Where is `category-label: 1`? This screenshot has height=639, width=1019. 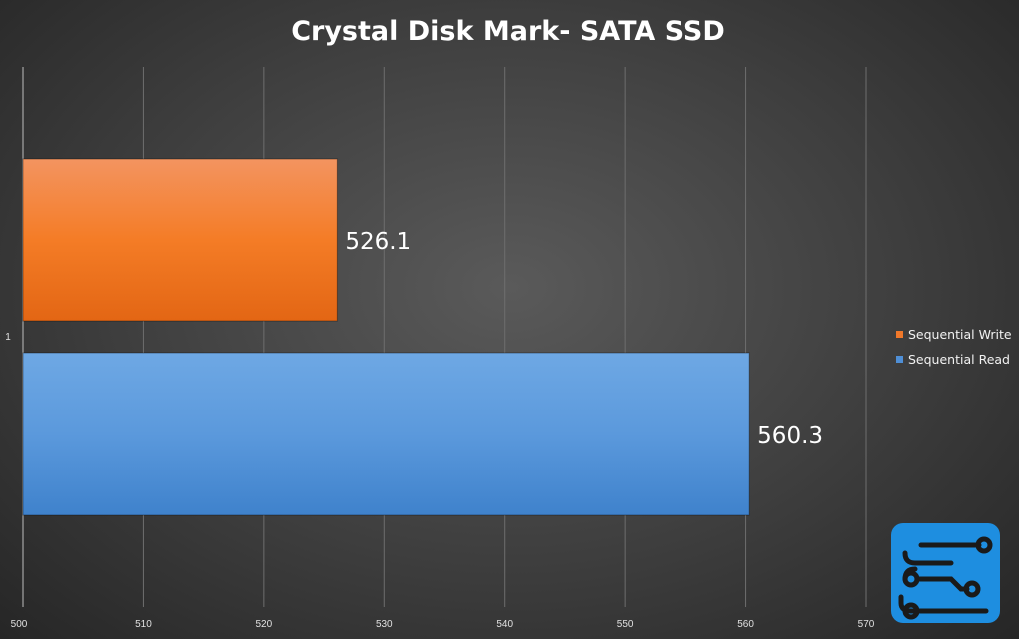 category-label: 1 is located at coordinates (8, 337).